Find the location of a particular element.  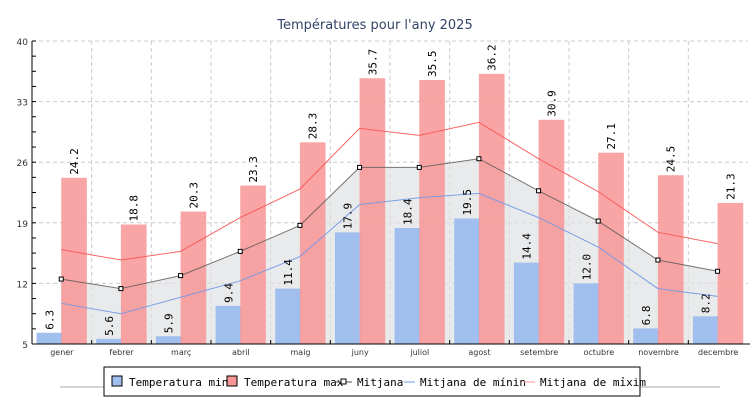

data-label-min: 6.3 is located at coordinates (49, 320).